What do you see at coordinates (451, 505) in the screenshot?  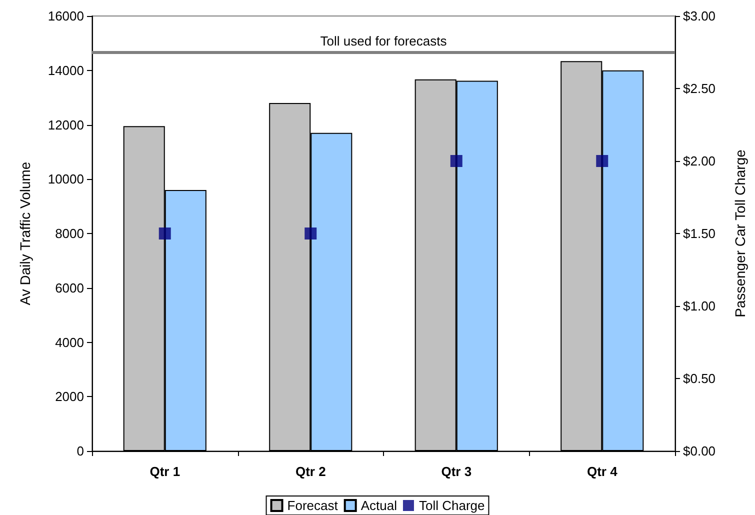 I see `legend-label: Toll Charge` at bounding box center [451, 505].